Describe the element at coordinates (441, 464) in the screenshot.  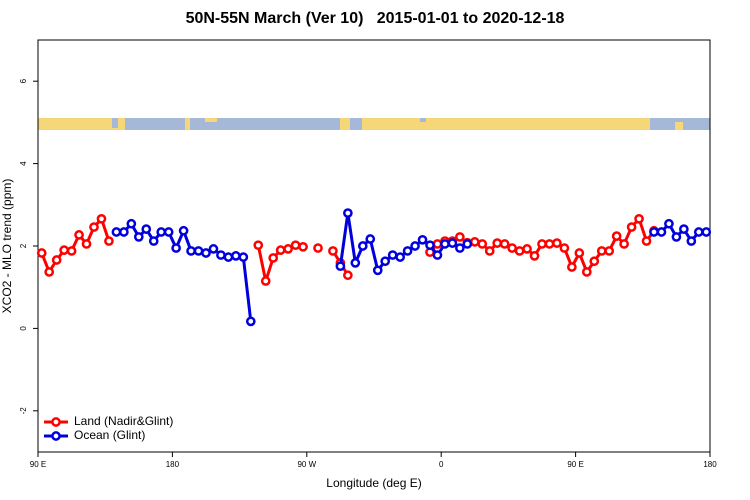
I see `x-tick-label: 0` at that location.